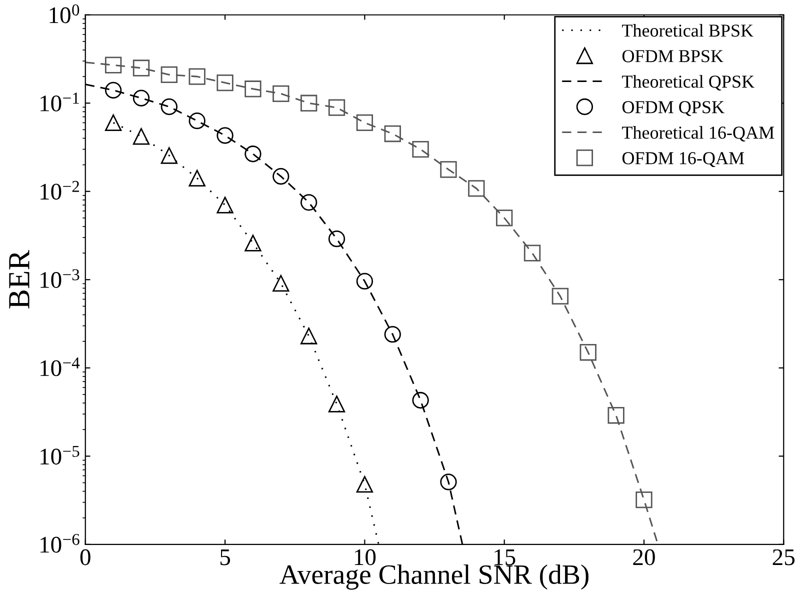 This screenshot has width=798, height=595. Describe the element at coordinates (59, 102) in the screenshot. I see `y-tick-label: 10$^{−1}$` at that location.